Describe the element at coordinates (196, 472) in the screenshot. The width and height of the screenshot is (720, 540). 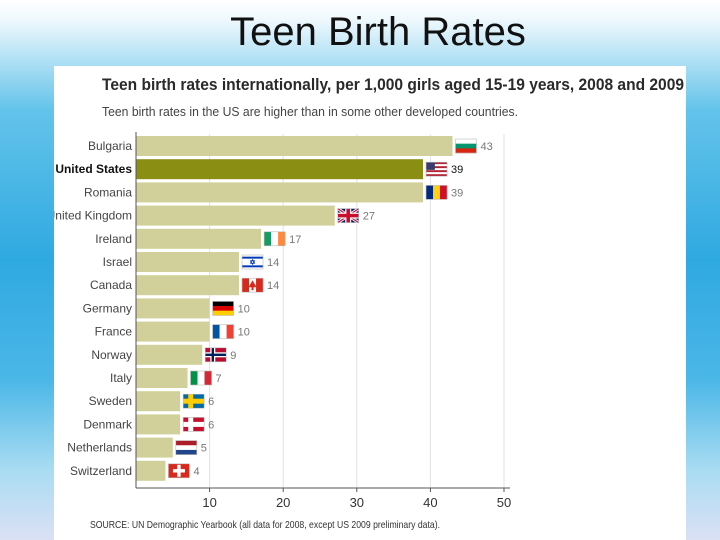
I see `value-label: 4` at that location.